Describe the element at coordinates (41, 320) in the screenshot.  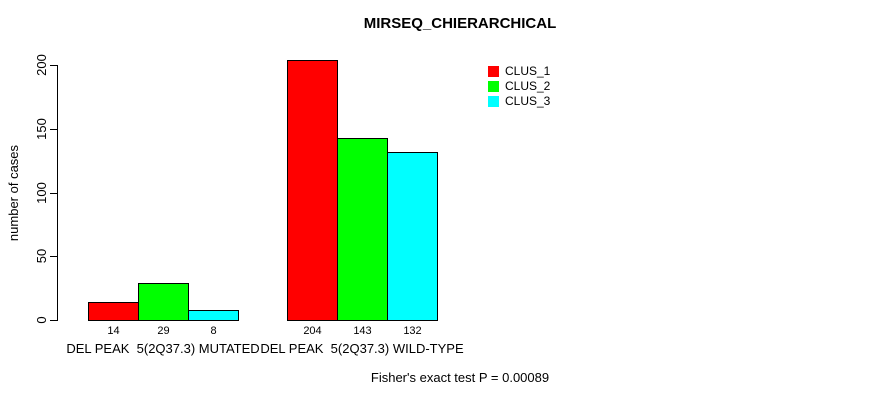
I see `y-tick-label: 0` at that location.